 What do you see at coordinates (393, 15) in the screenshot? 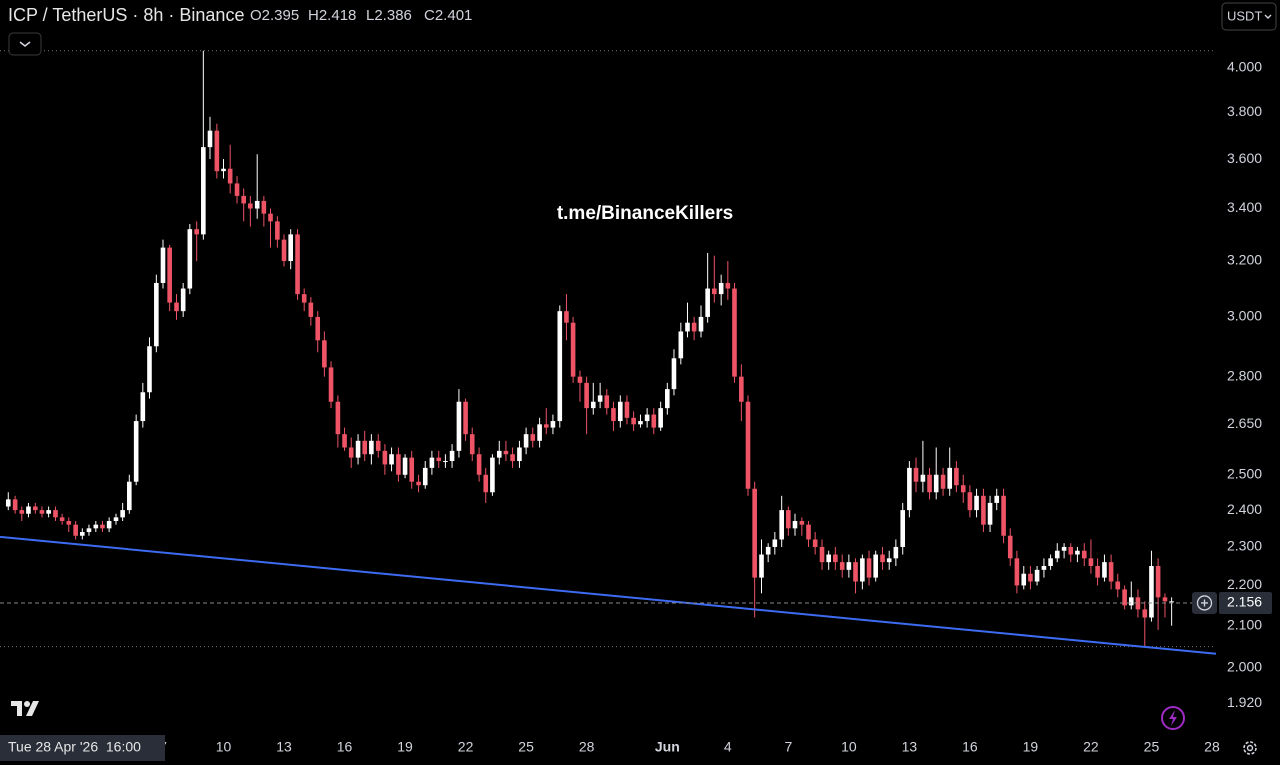
I see `legend-value: 2.386` at bounding box center [393, 15].